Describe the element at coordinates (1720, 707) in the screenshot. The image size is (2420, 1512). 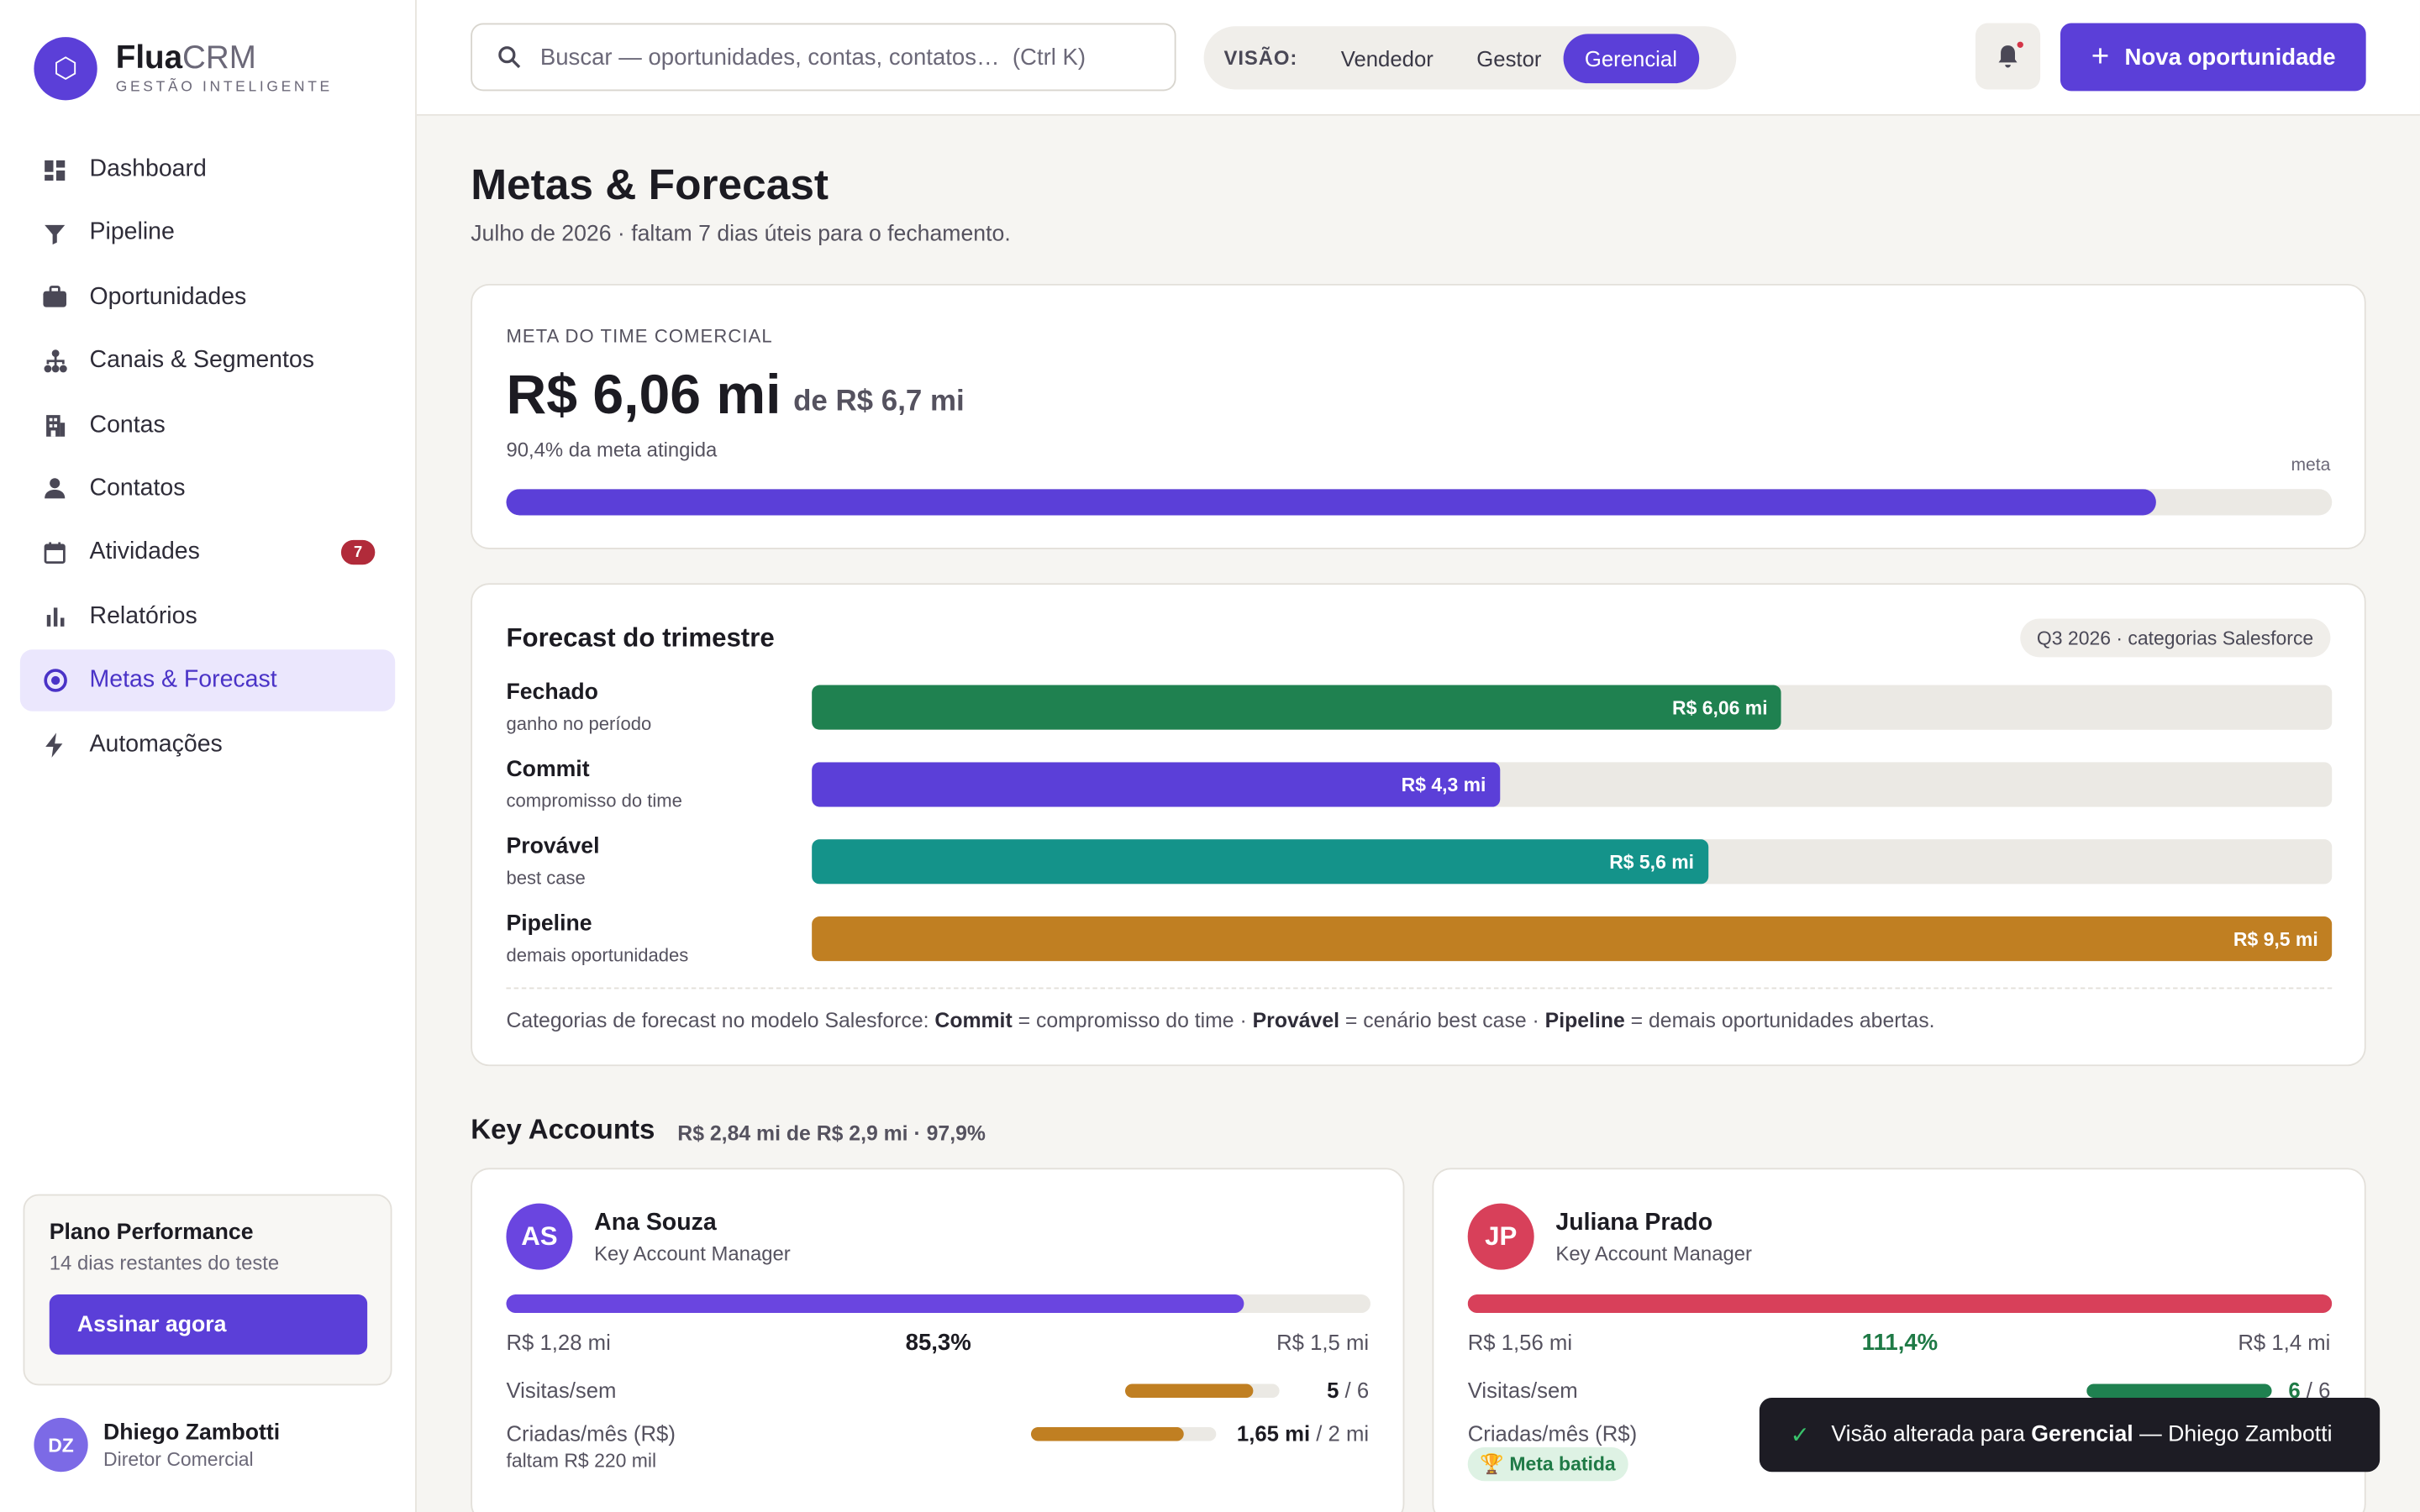
I see `forecast-bar-value: R$ 6,06 mi` at that location.